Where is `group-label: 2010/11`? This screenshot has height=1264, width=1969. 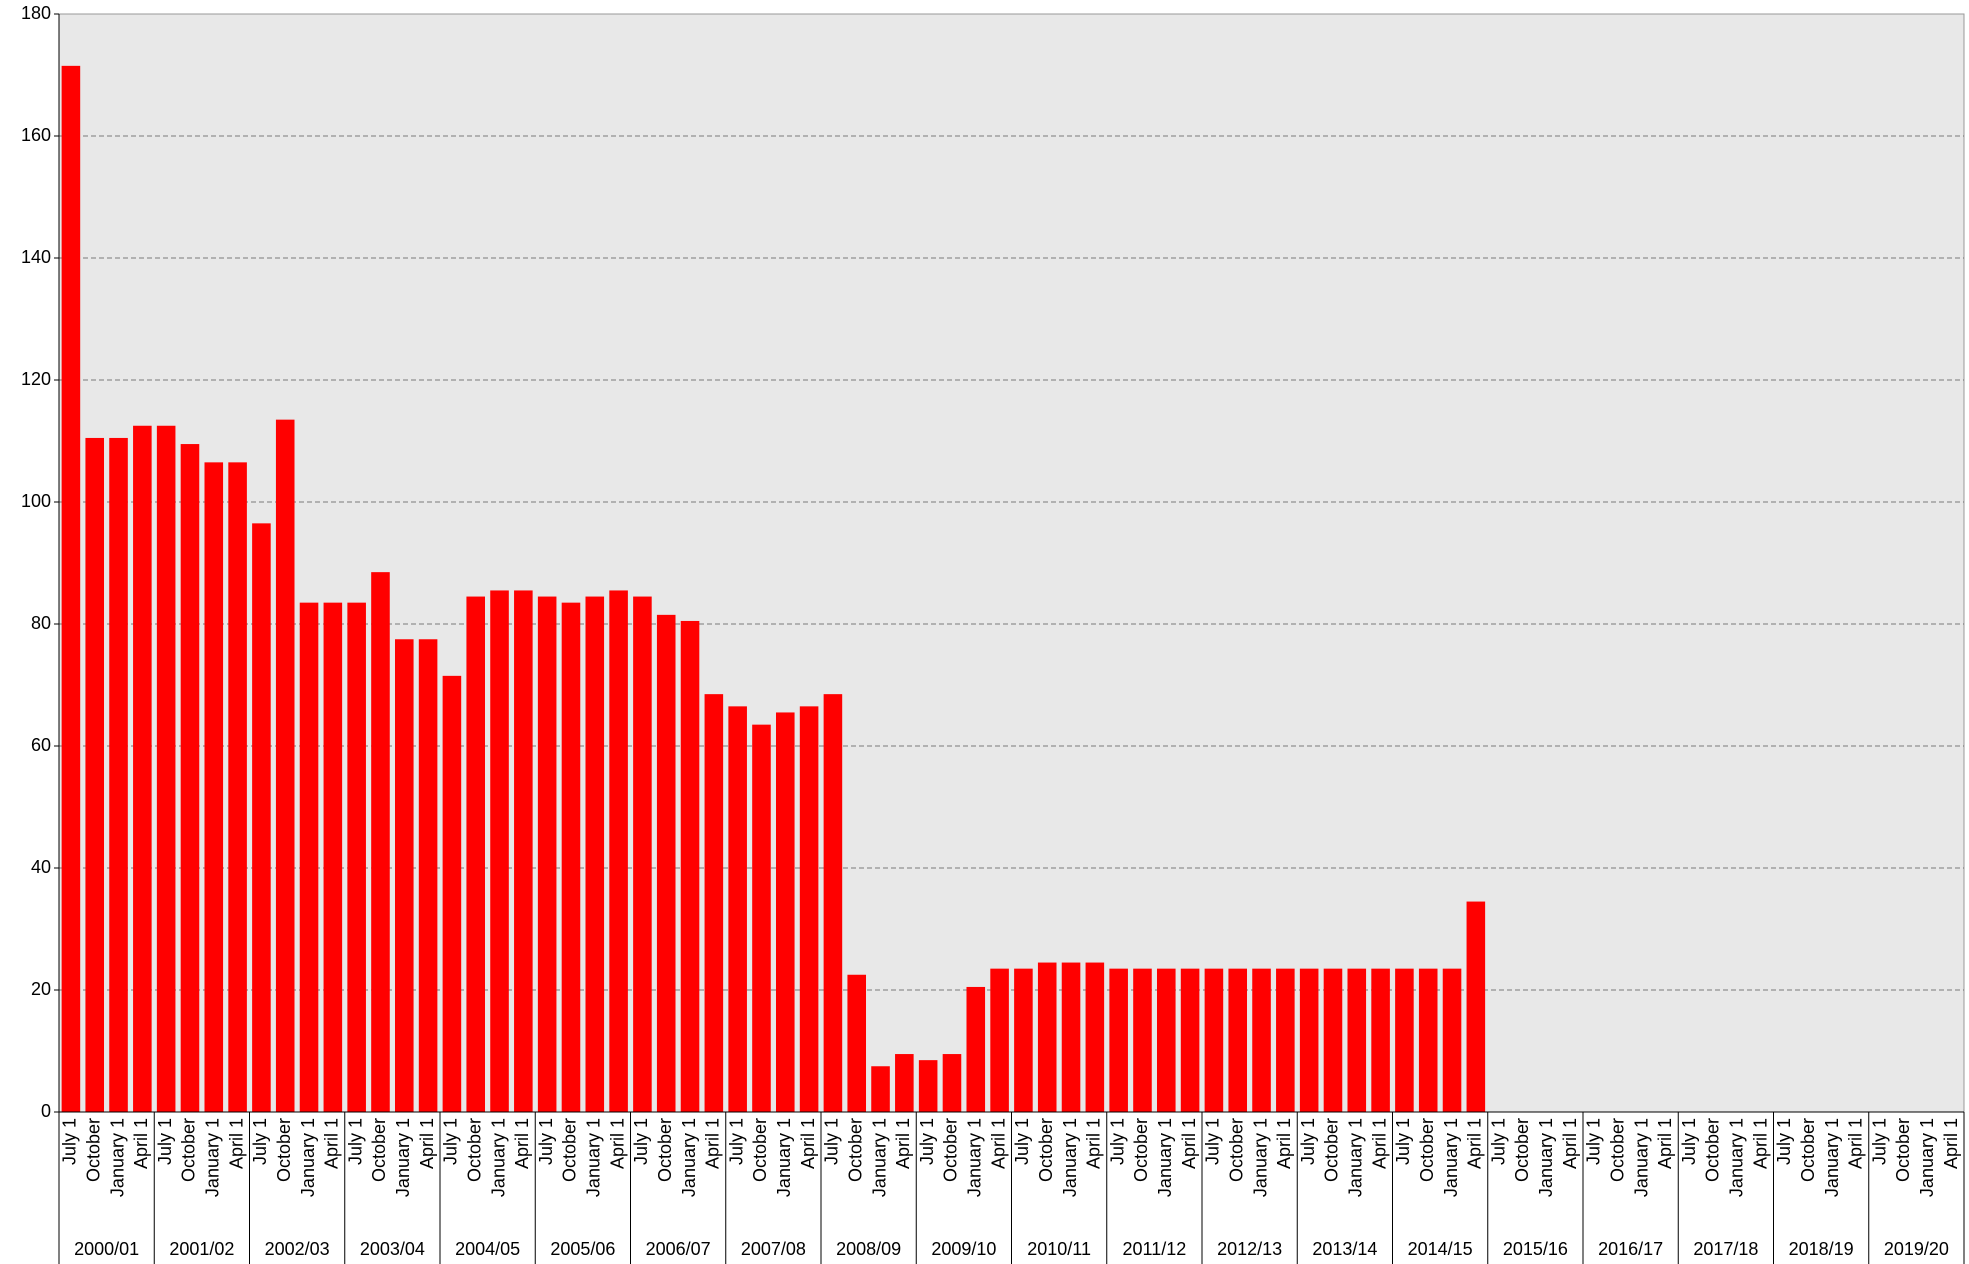 group-label: 2010/11 is located at coordinates (1059, 1249).